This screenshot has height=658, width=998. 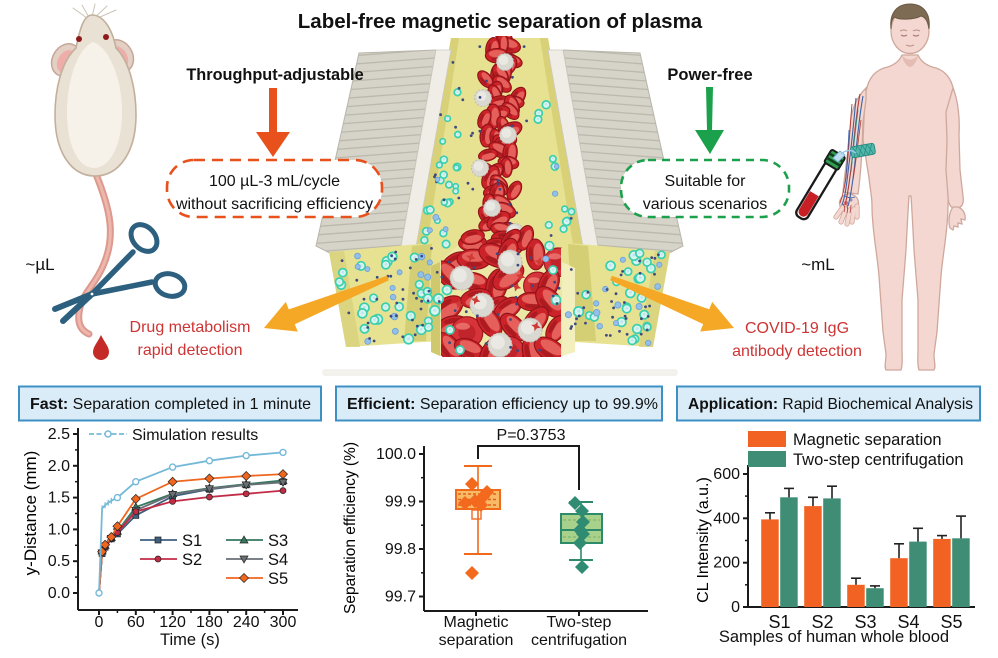 I want to click on svg-text: 1.0, so click(x=59, y=529).